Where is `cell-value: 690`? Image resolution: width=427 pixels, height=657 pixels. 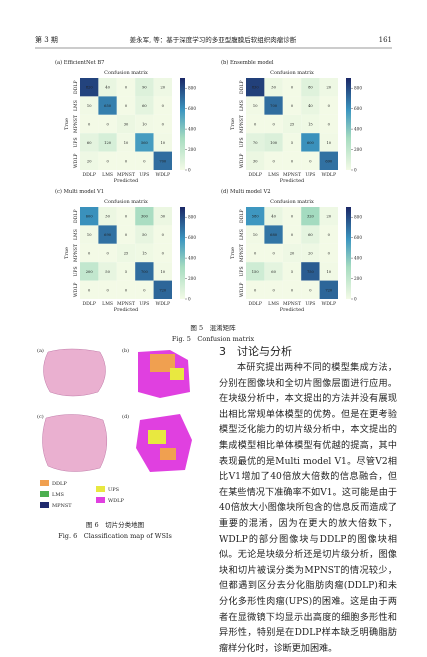
cell-value: 690 is located at coordinates (329, 161).